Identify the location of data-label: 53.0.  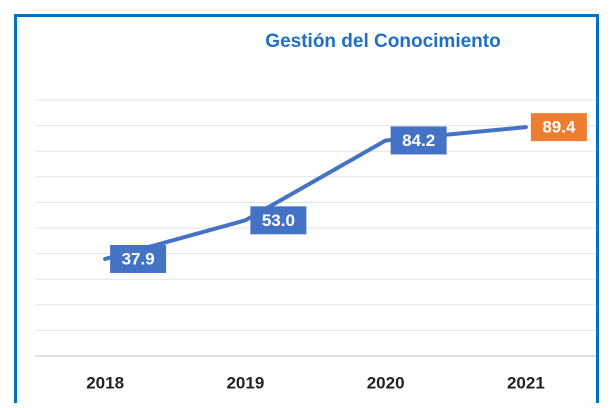
(278, 220).